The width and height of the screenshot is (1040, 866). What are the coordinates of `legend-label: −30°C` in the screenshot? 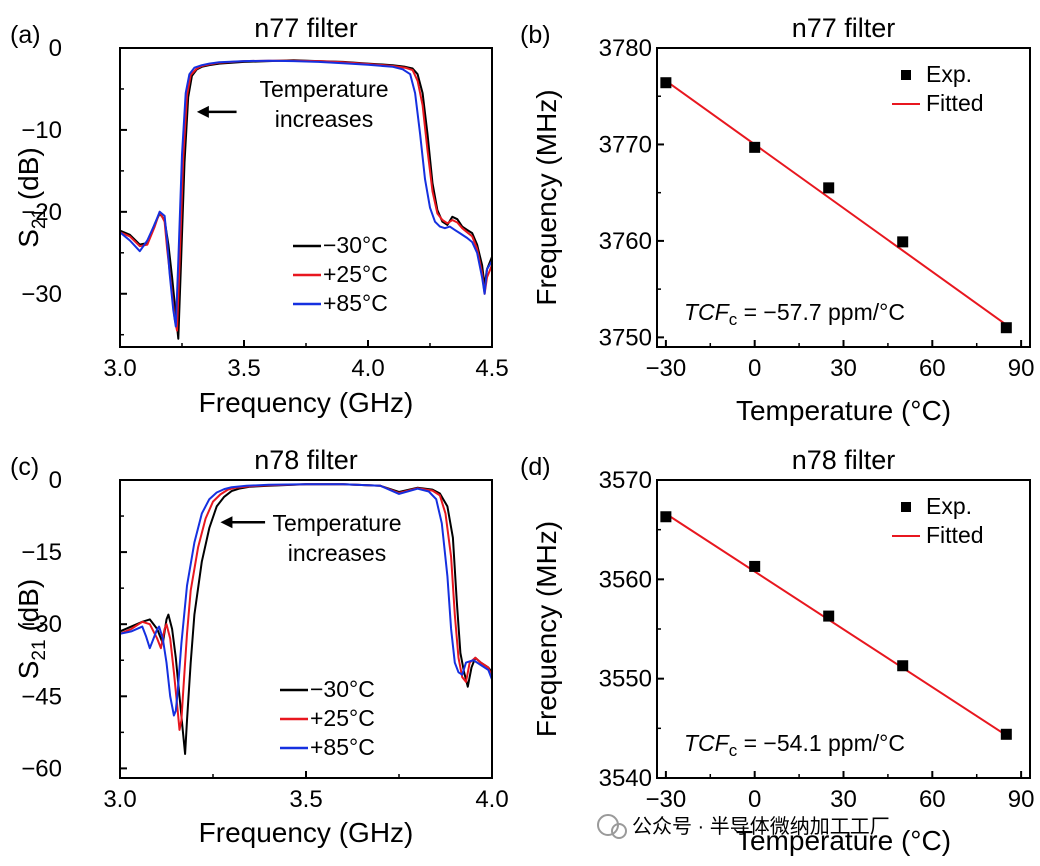 It's located at (342, 689).